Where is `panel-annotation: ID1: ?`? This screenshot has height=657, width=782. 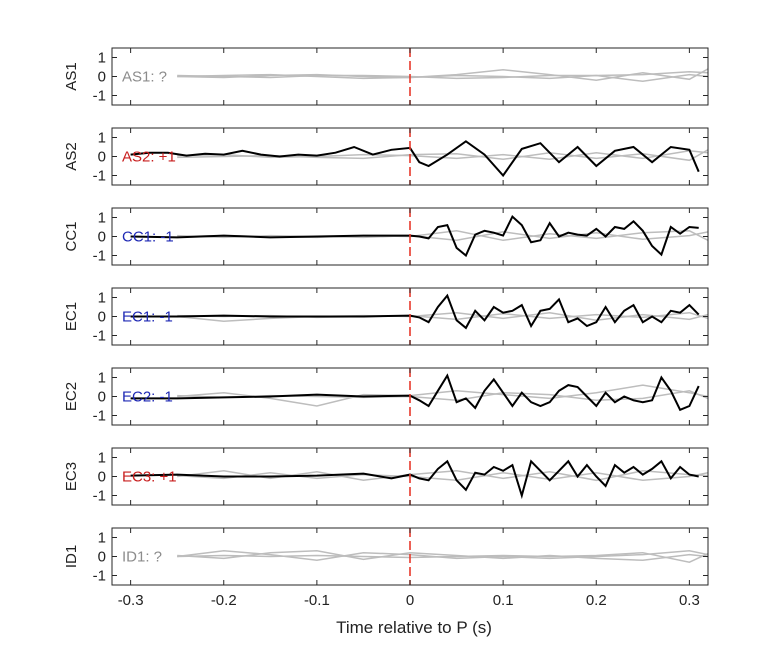 panel-annotation: ID1: ? is located at coordinates (142, 557).